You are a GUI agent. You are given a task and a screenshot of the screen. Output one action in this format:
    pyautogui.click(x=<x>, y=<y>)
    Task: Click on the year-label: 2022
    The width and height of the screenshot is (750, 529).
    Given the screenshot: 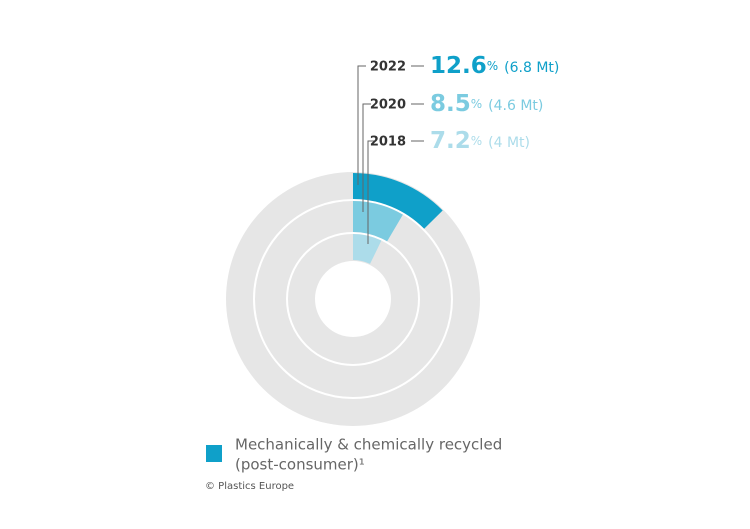 What is the action you would take?
    pyautogui.click(x=388, y=67)
    